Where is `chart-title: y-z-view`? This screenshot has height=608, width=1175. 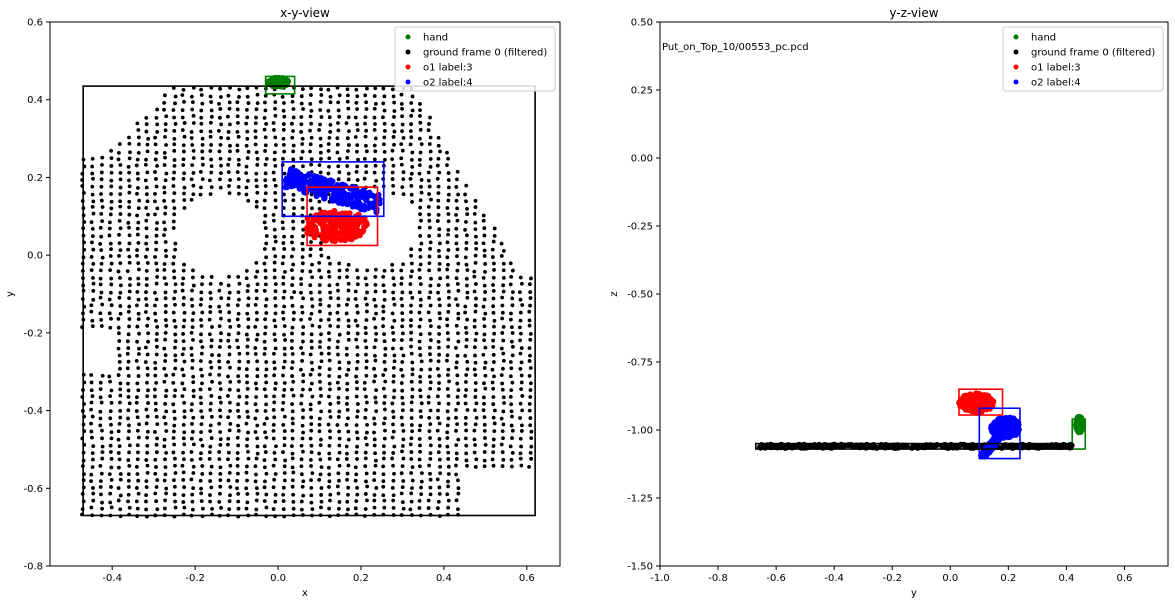 chart-title: y-z-view is located at coordinates (913, 13).